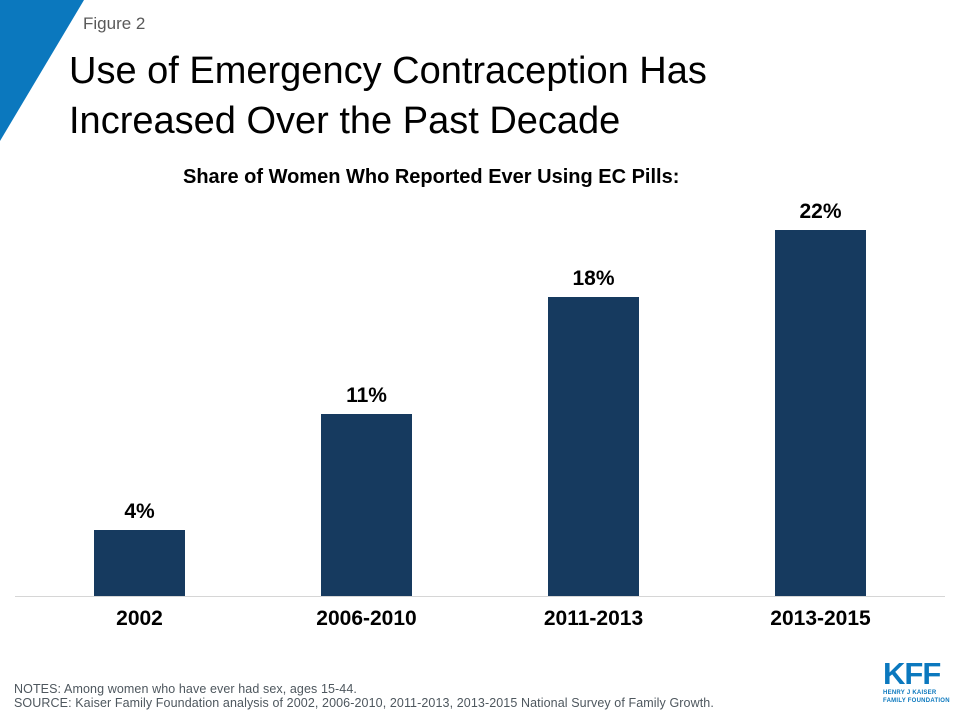  What do you see at coordinates (139, 511) in the screenshot?
I see `bar-value-label: 4%` at bounding box center [139, 511].